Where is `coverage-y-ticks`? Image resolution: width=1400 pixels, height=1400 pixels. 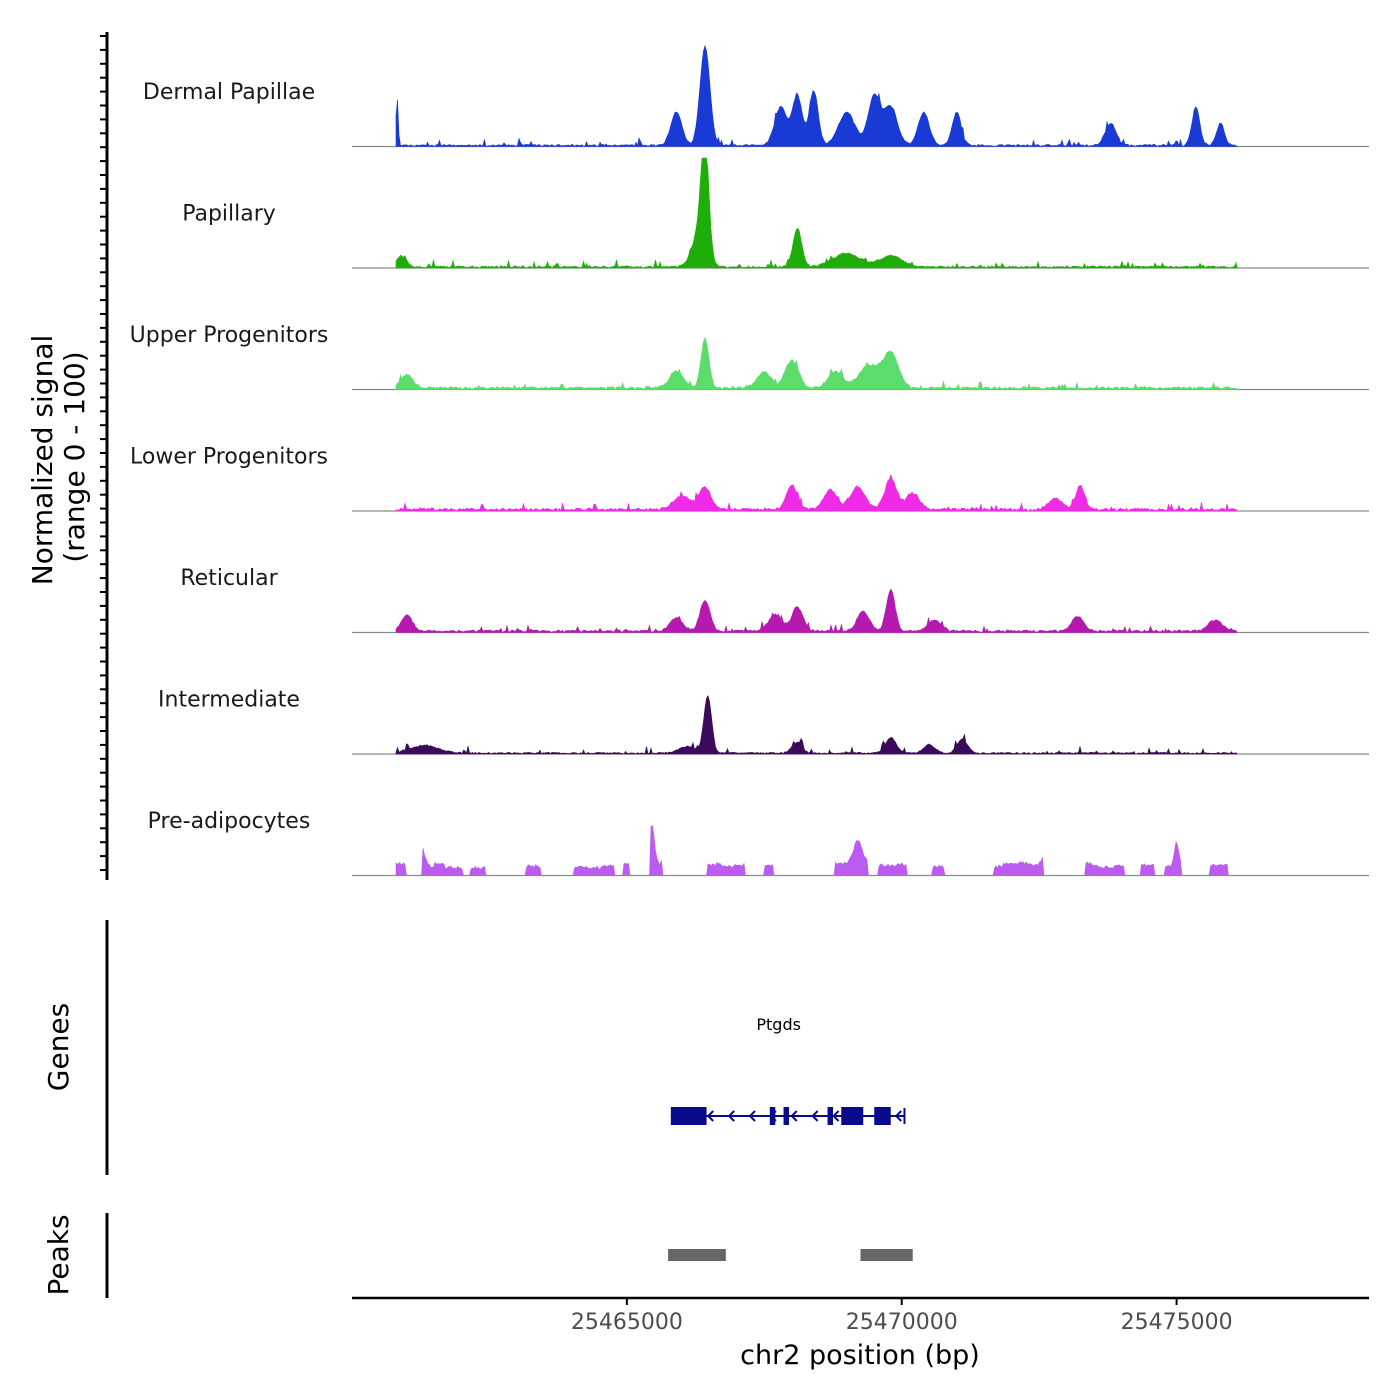 coverage-y-ticks is located at coordinates (103, 453).